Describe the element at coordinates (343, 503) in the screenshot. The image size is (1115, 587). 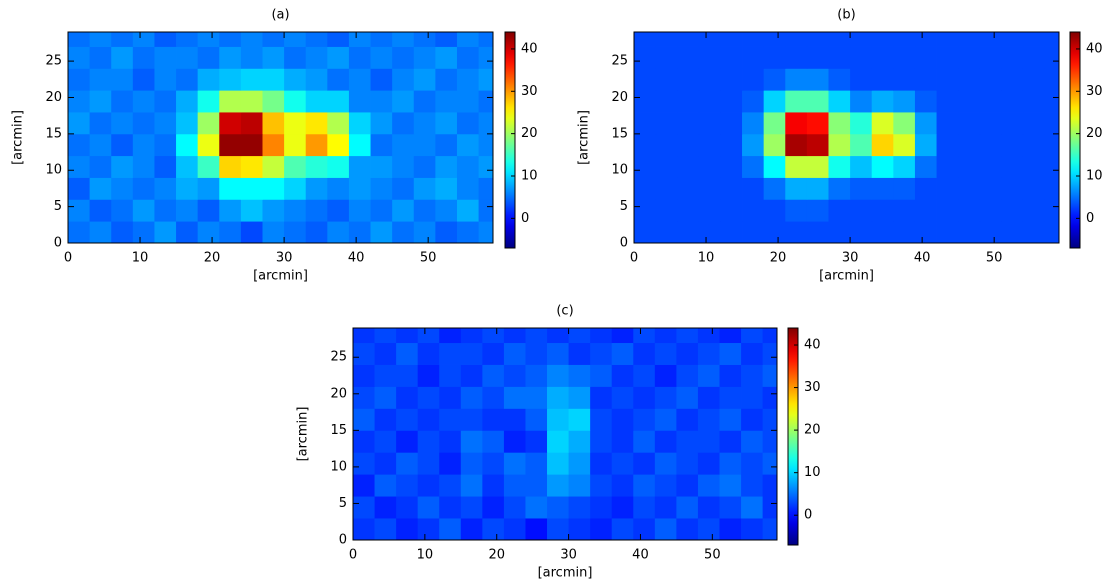
I see `y-tick-label: 5` at that location.